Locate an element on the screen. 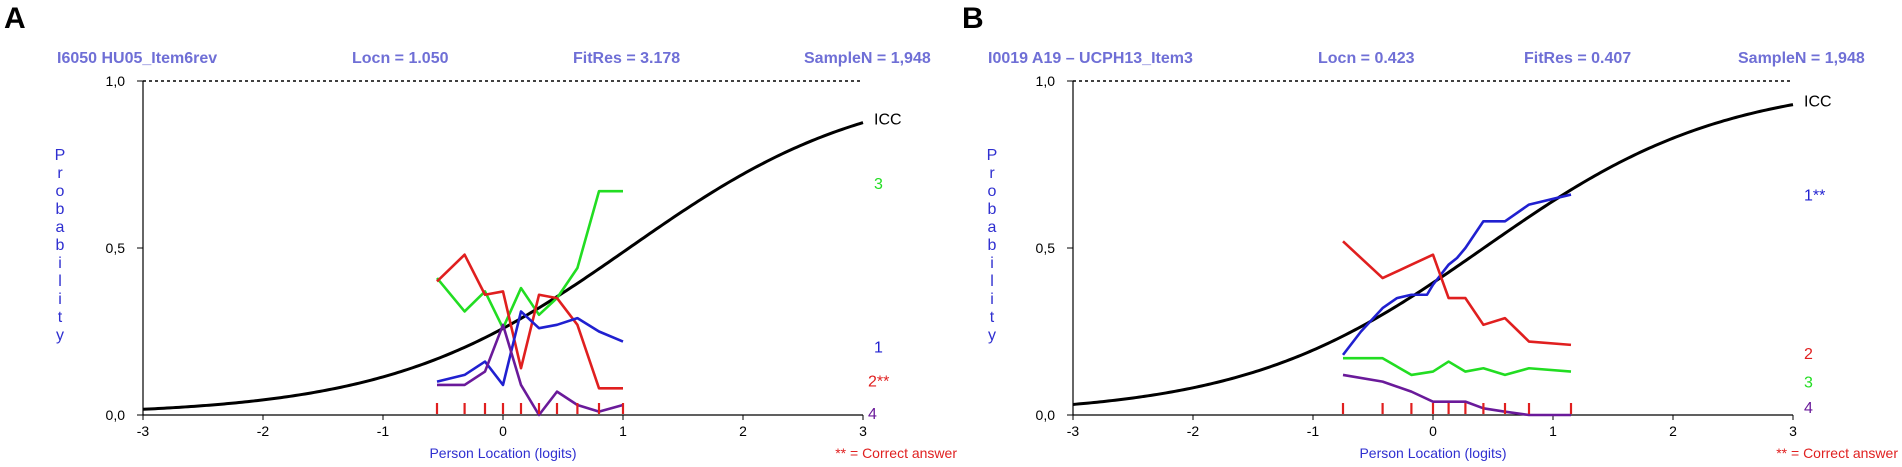  panel-a-x-tick-label: 3 is located at coordinates (863, 431).